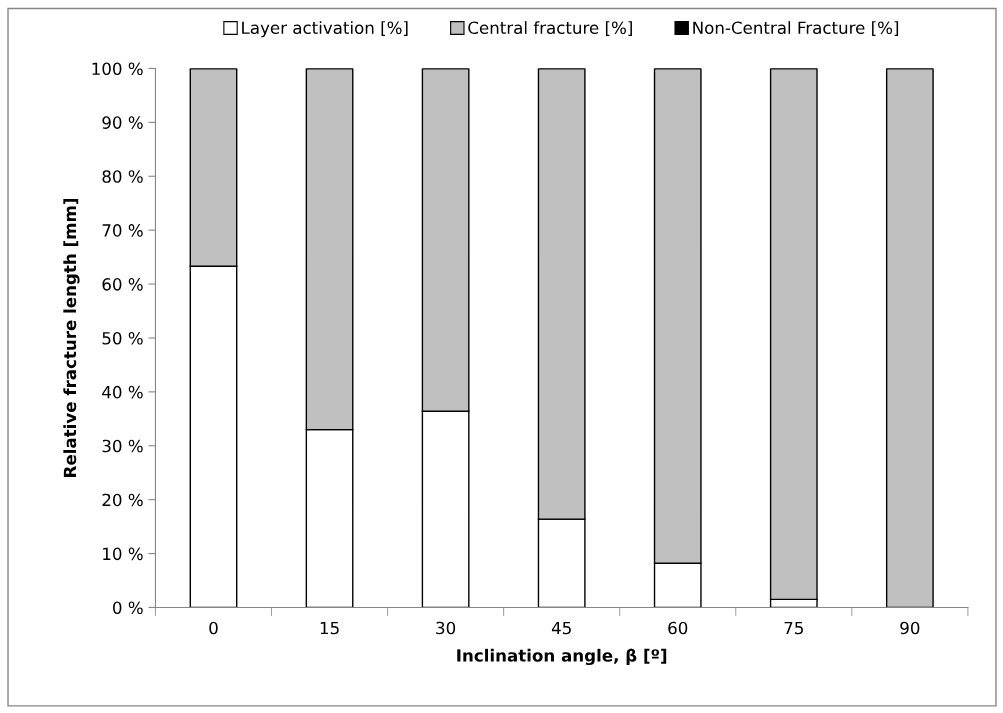 This screenshot has width=1003, height=713. Describe the element at coordinates (562, 657) in the screenshot. I see `x-axis-title: Inclination angle, β [º]` at that location.